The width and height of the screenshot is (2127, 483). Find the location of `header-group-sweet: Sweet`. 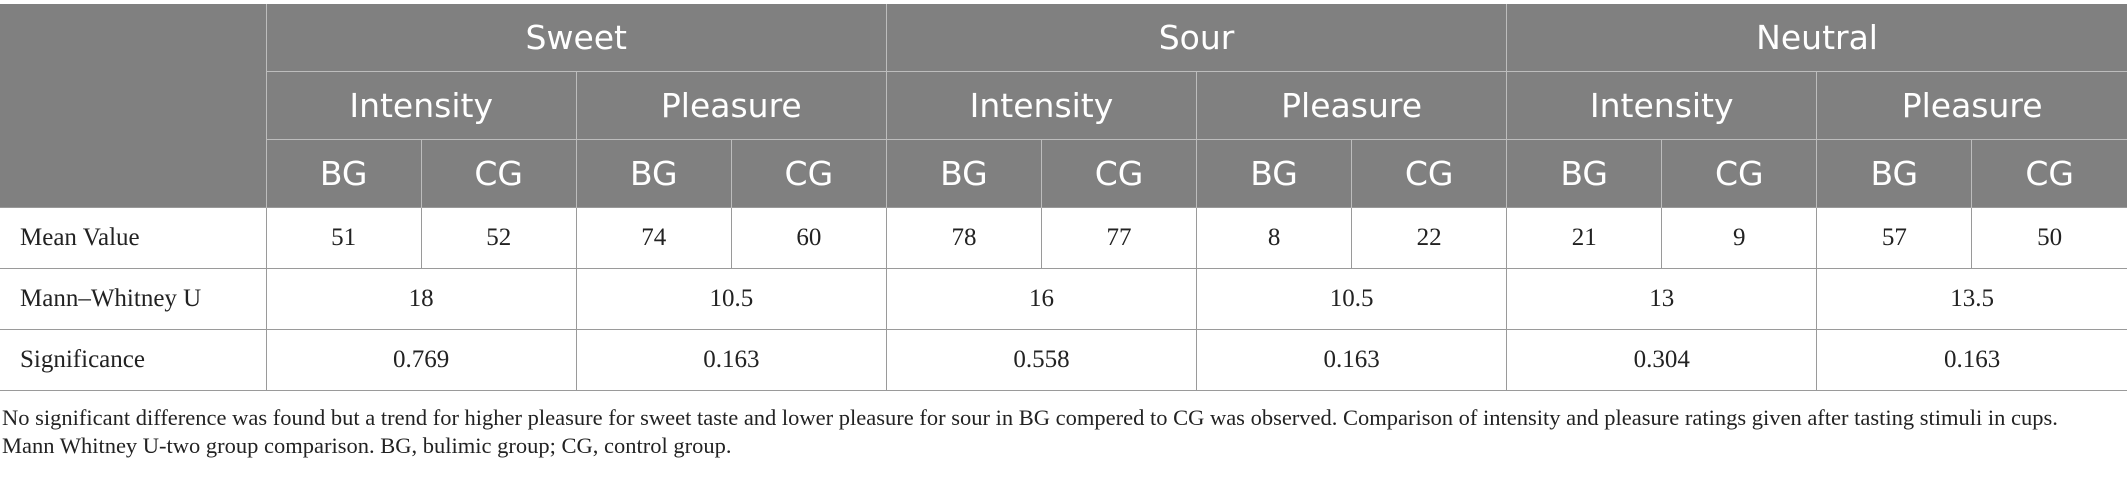

header-group-sweet: Sweet is located at coordinates (576, 38).